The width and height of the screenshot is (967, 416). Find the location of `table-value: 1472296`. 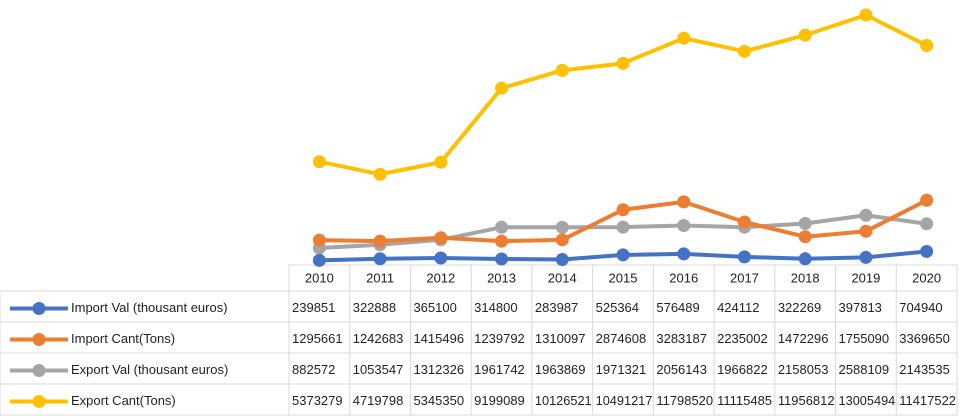

table-value: 1472296 is located at coordinates (803, 338).